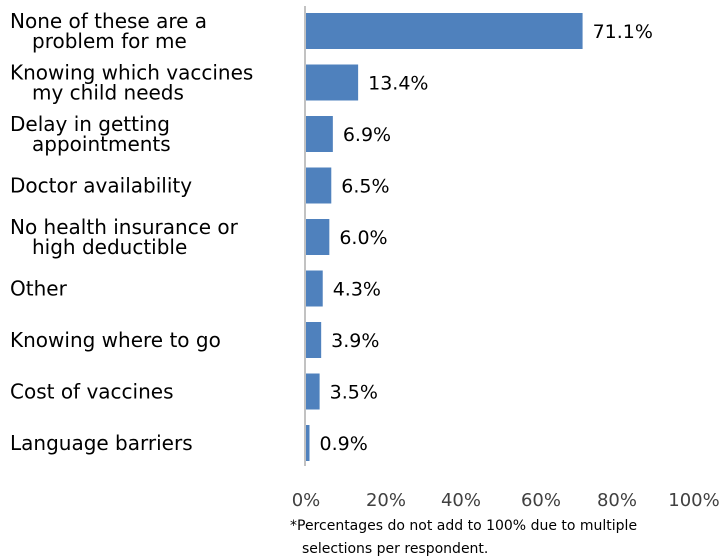 The height and width of the screenshot is (560, 720). What do you see at coordinates (354, 393) in the screenshot?
I see `data-label-7: 3.5%` at bounding box center [354, 393].